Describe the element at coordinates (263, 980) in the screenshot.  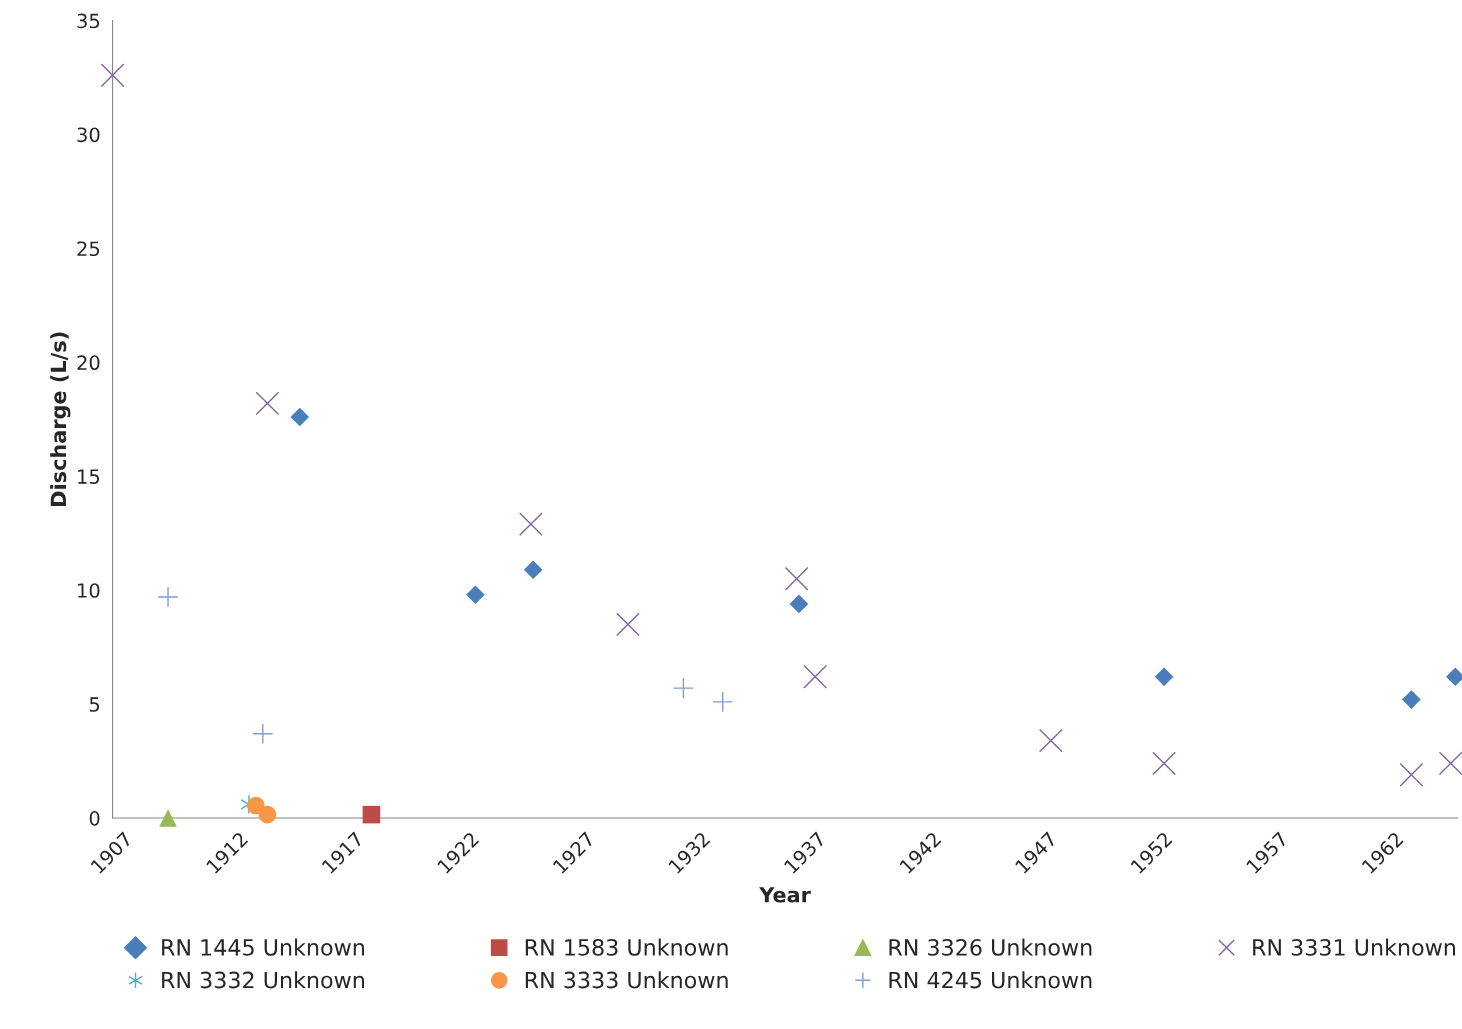
I see `legend-label: RN 3332 Unknown` at that location.